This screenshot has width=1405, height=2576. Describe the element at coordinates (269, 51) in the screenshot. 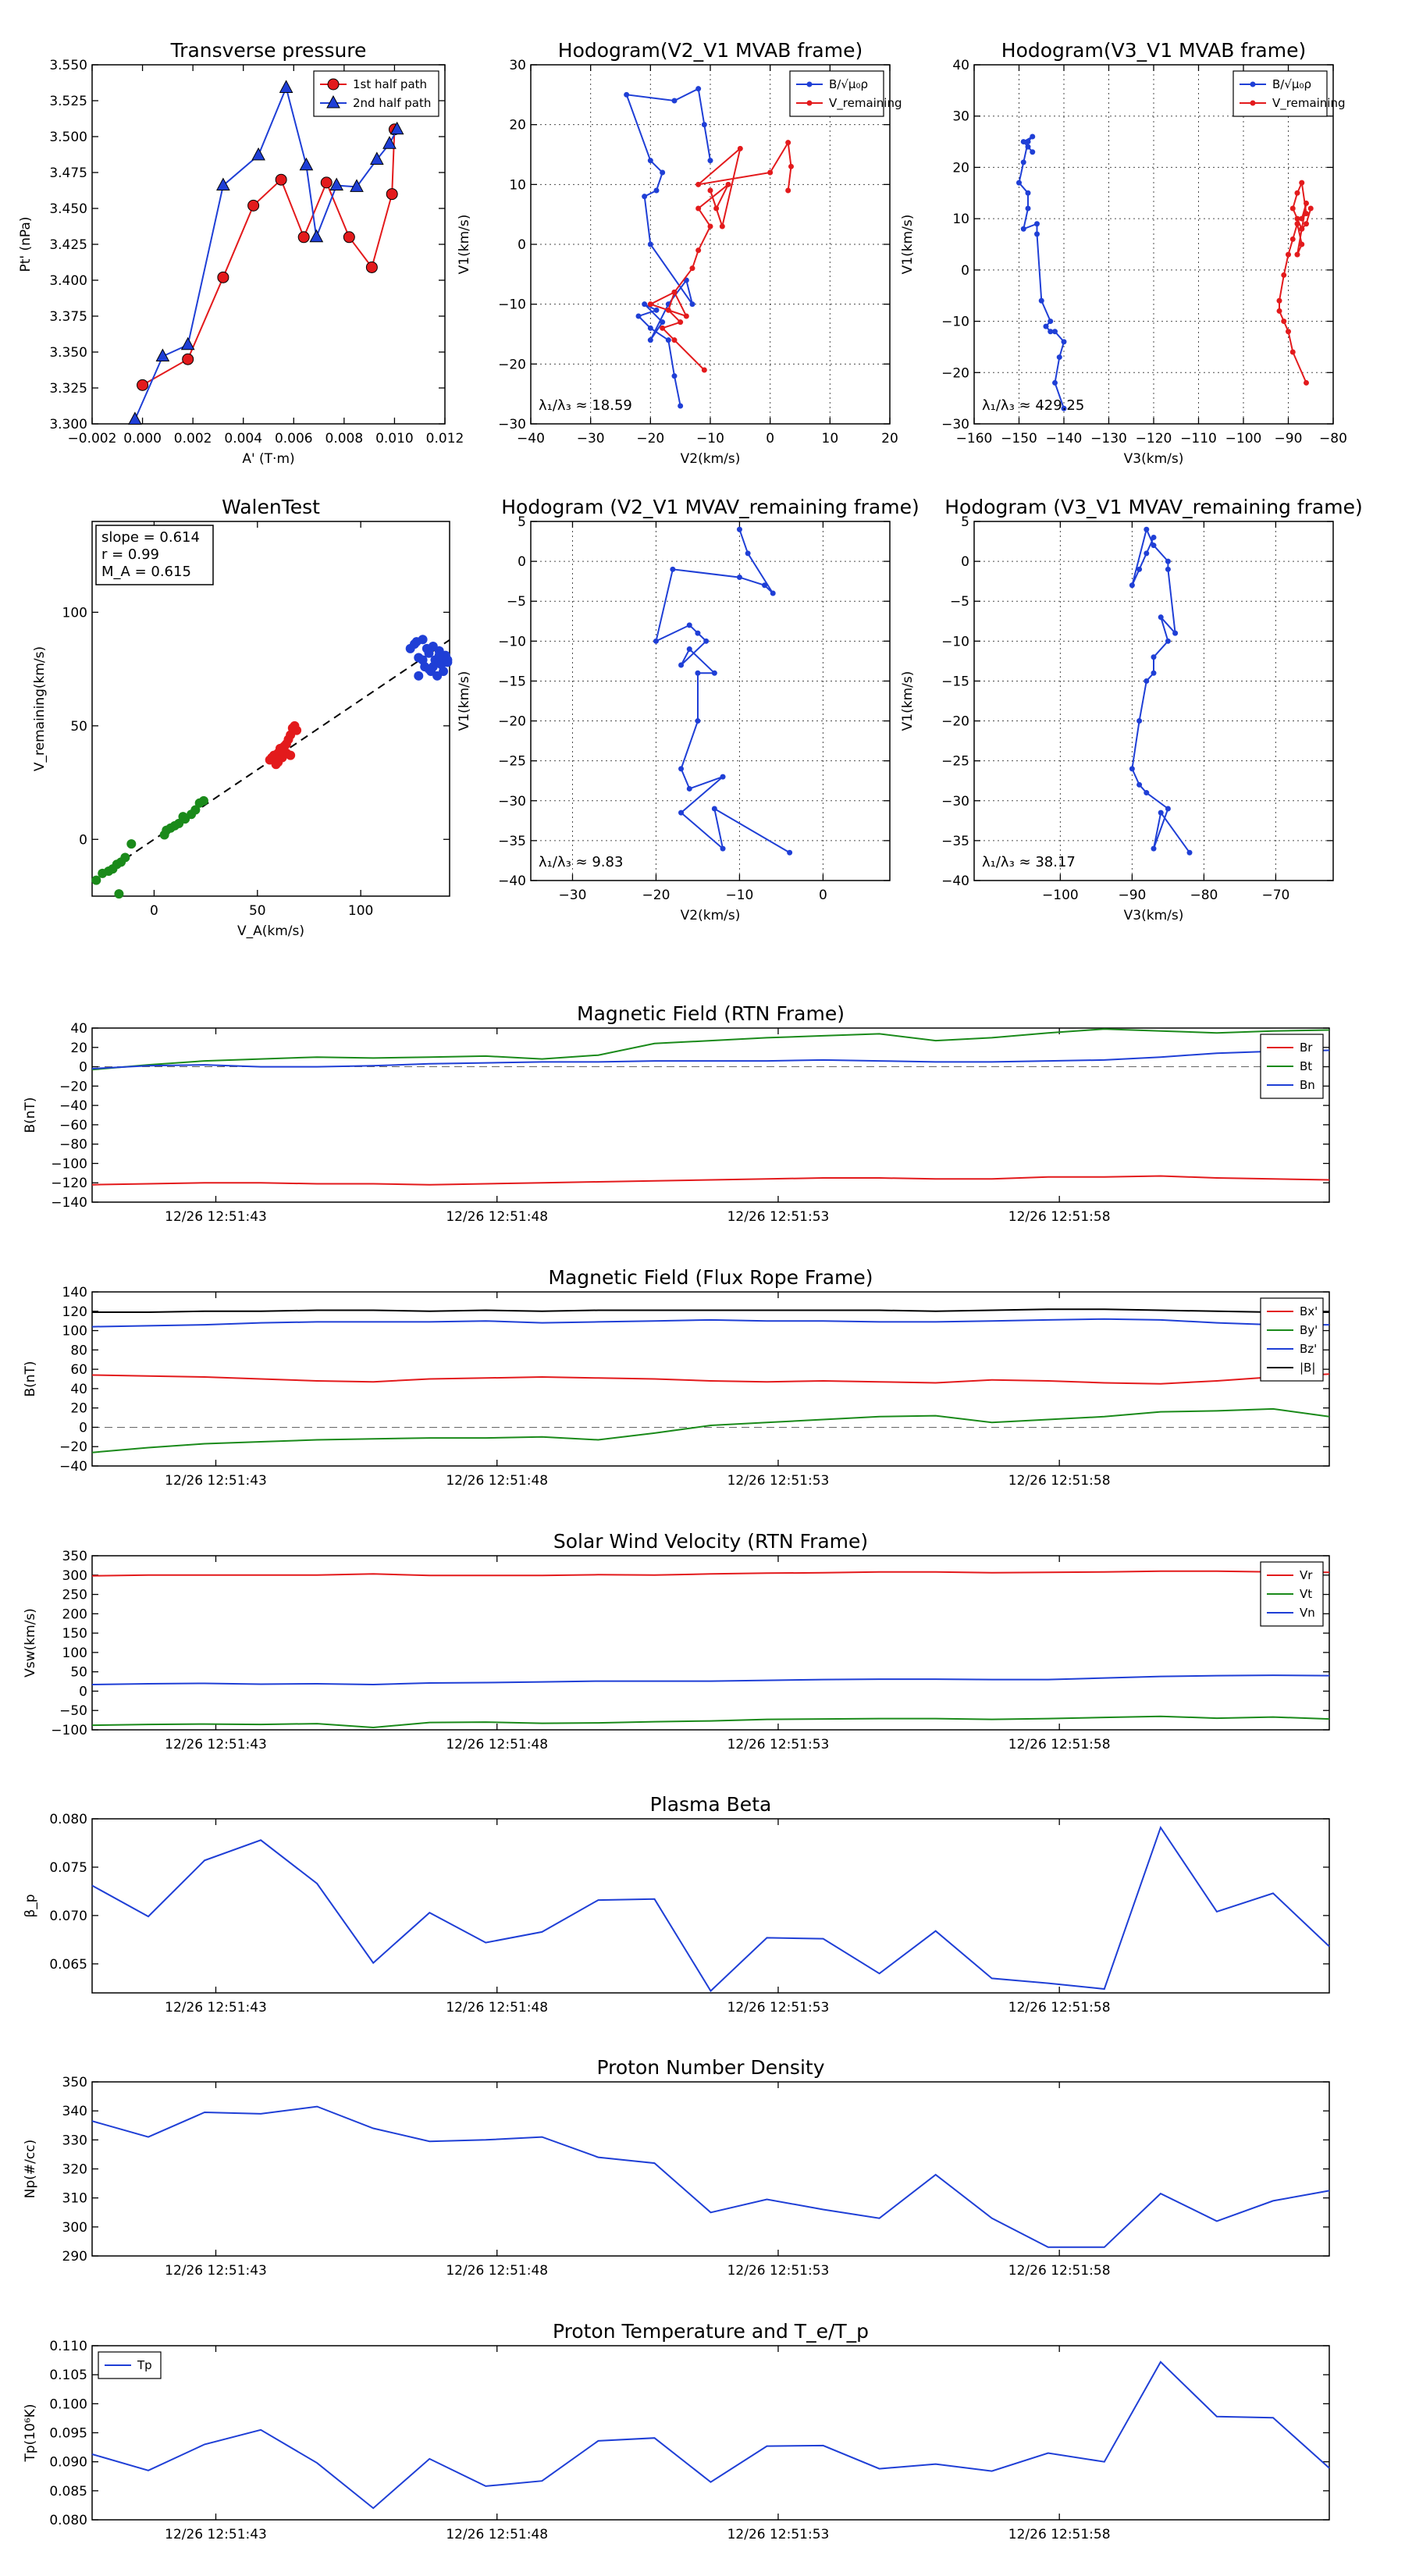

I see `chart-title: Transverse pressure` at that location.